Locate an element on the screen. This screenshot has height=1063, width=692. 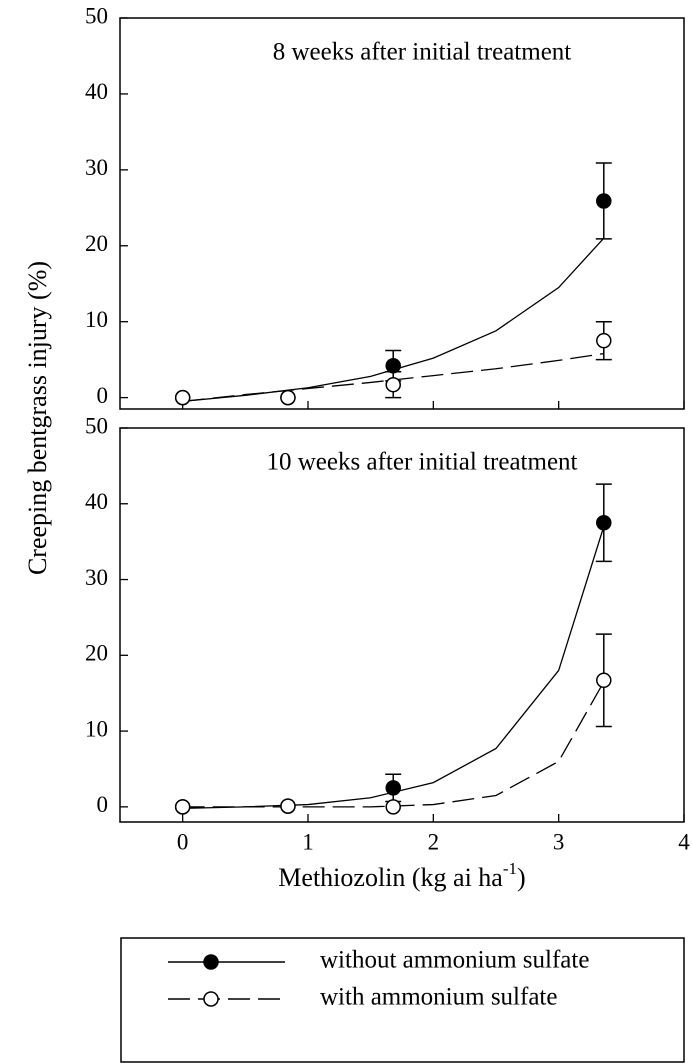
legend-label: with ammonium sulfate is located at coordinates (438, 997).